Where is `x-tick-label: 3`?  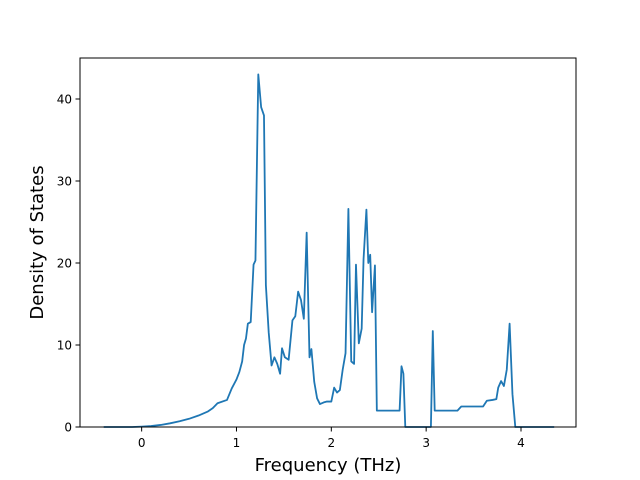
x-tick-label: 3 is located at coordinates (426, 443).